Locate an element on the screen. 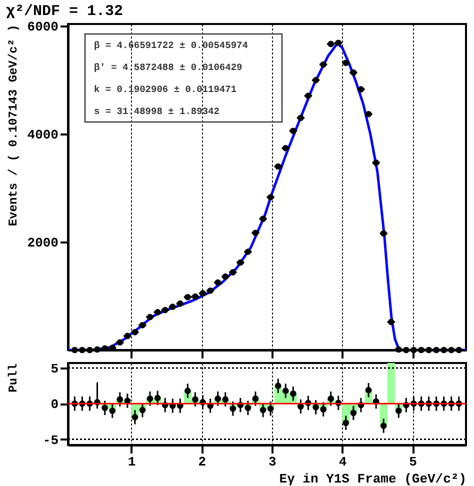 This screenshot has width=474, height=486. y-tick-label: 6000 is located at coordinates (43, 27).